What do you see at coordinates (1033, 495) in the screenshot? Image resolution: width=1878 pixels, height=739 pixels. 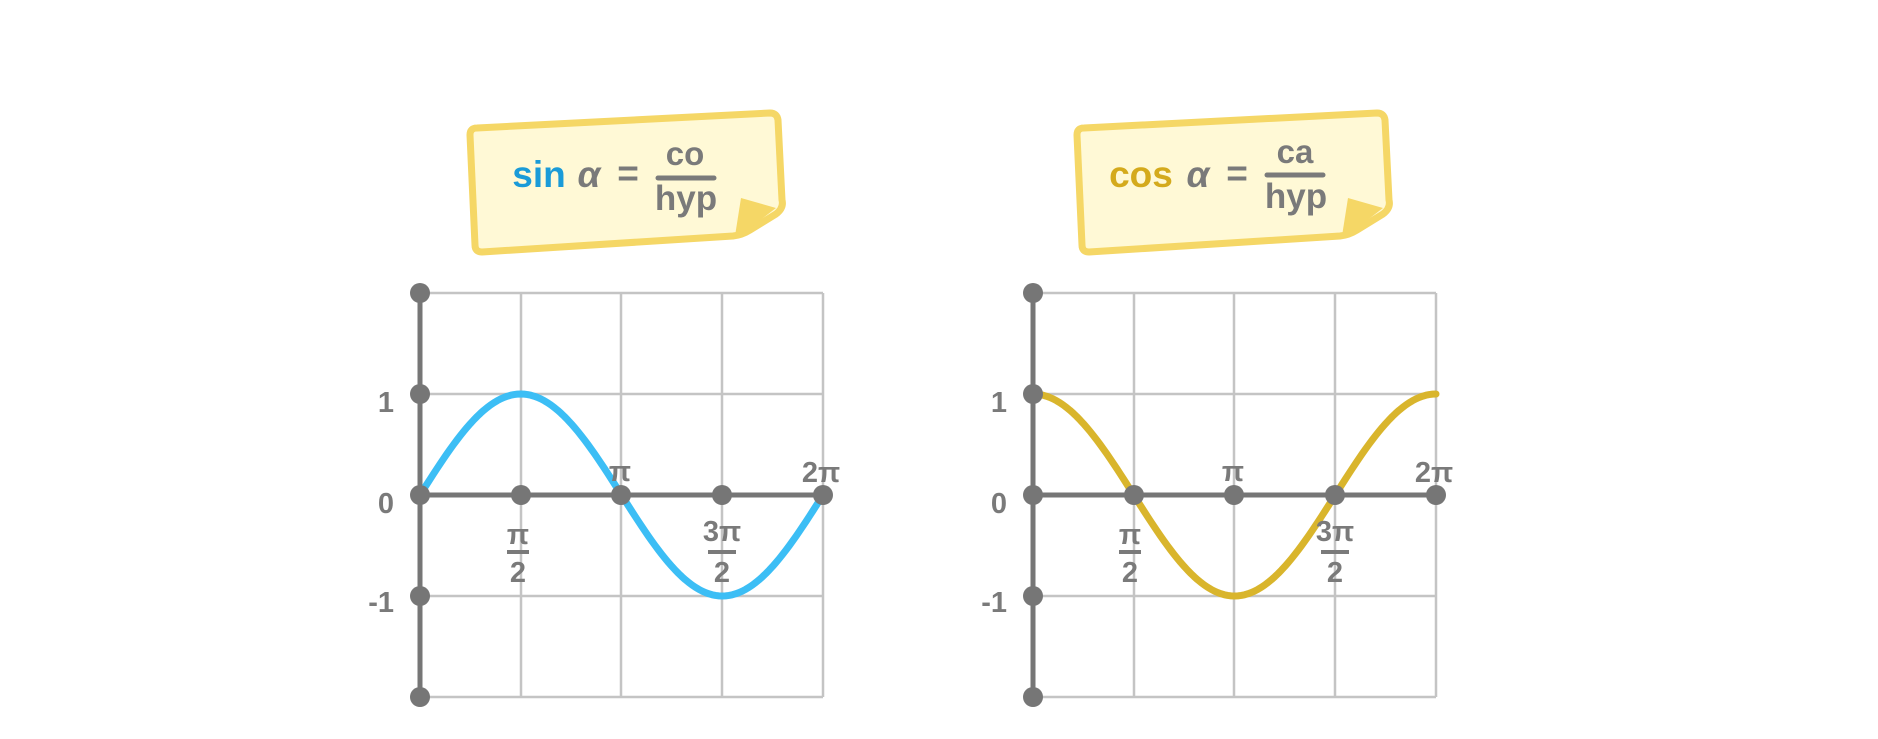 I see `cos-dot-origin` at bounding box center [1033, 495].